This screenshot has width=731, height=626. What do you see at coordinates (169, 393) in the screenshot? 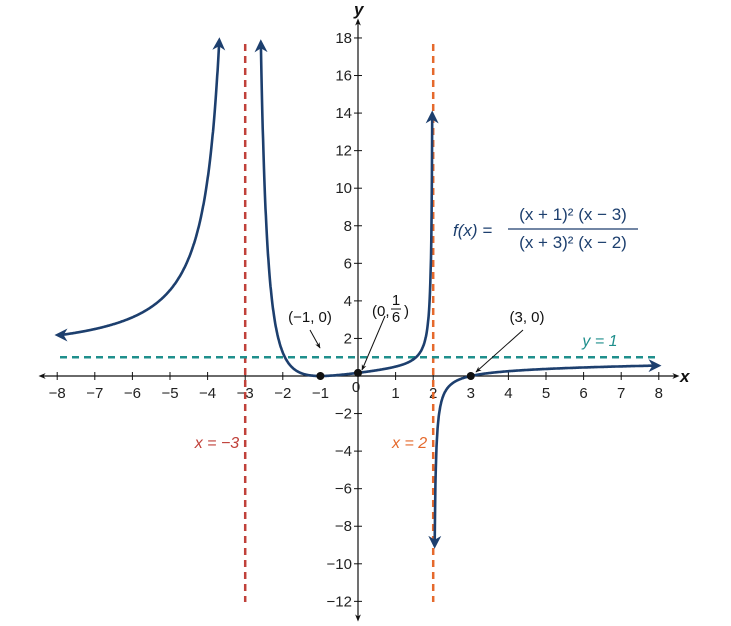
I see `x-tick-label: −5` at bounding box center [169, 393].